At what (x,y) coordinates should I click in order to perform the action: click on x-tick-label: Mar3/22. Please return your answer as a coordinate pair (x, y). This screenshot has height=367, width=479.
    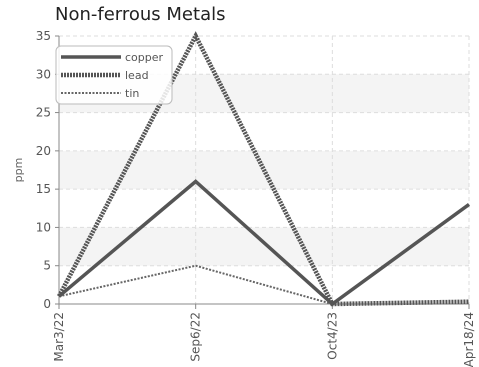
    Looking at the image, I should click on (59, 337).